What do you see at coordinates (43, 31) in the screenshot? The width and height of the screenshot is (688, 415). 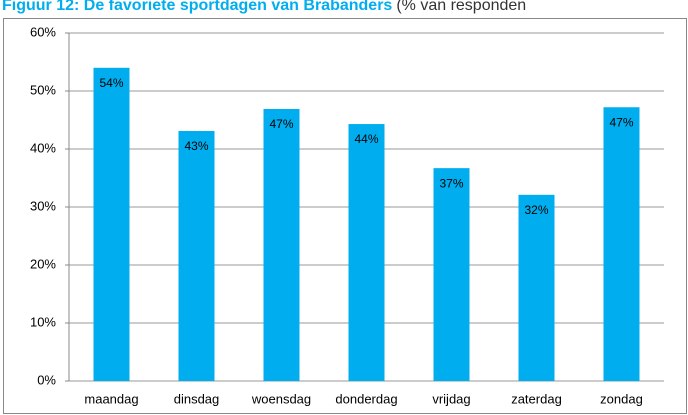 I see `y-tick-label: 60%` at bounding box center [43, 31].